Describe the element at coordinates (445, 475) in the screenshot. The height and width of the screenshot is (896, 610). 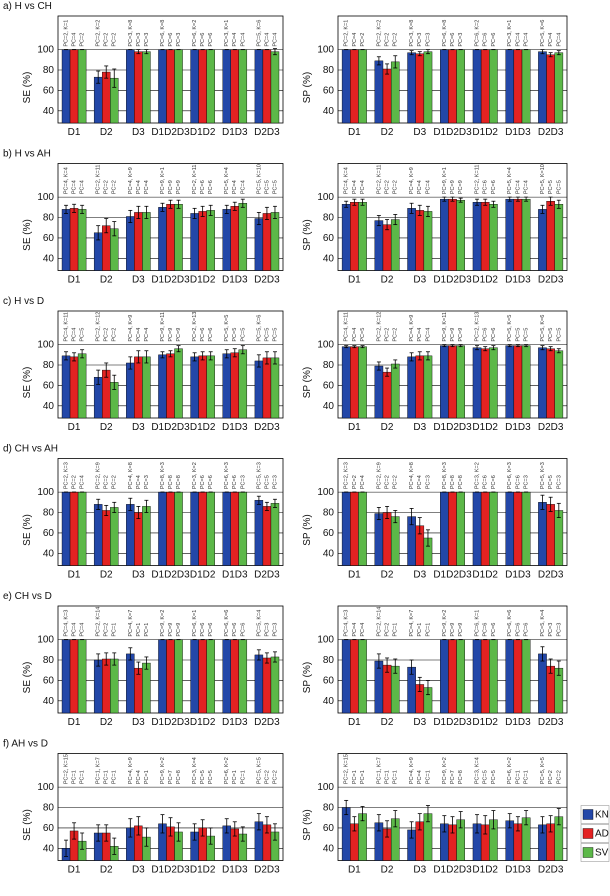
I see `annotation: PC=8, K=3` at that location.